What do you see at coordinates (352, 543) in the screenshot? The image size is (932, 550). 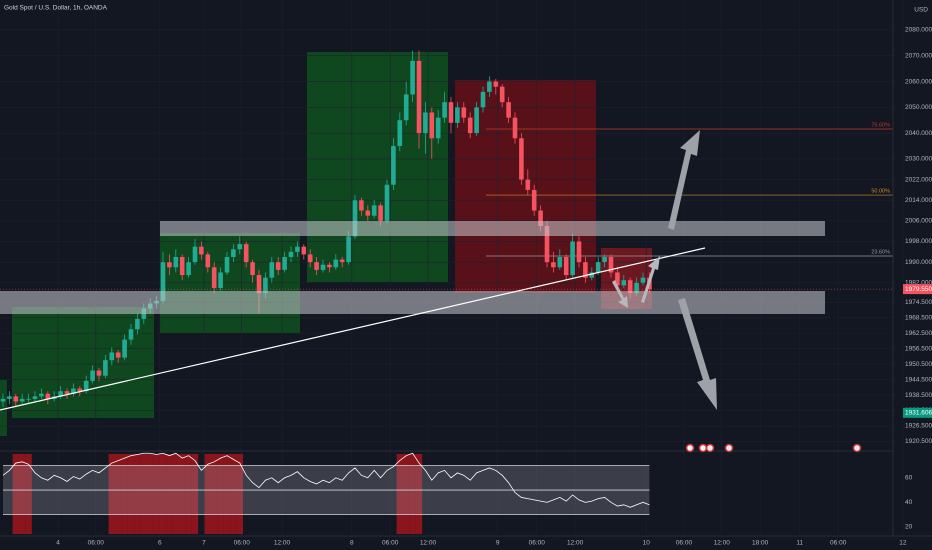 I see `x-tick-label: 8` at bounding box center [352, 543].